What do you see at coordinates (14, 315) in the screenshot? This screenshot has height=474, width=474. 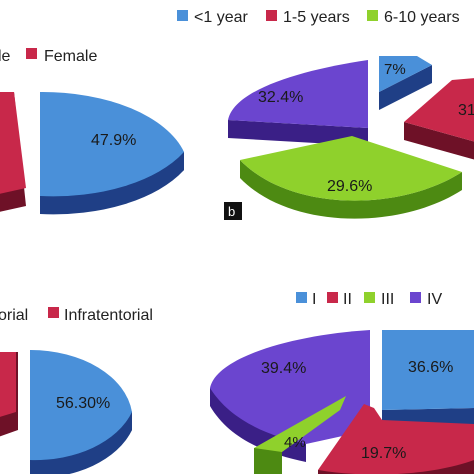 I see `legend-label-supratentorial: orial` at bounding box center [14, 315].